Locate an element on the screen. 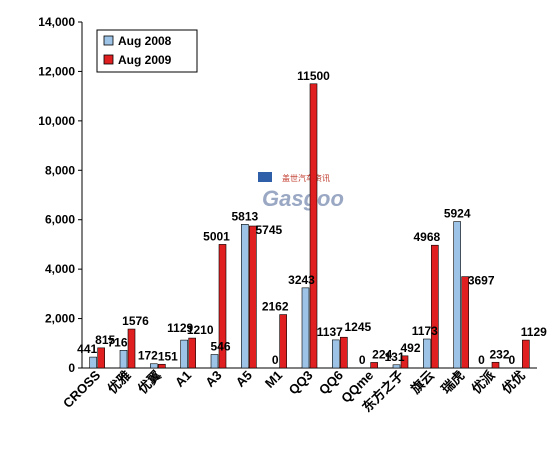 The height and width of the screenshot is (450, 550). x-tick-label: 优派 is located at coordinates (484, 382).